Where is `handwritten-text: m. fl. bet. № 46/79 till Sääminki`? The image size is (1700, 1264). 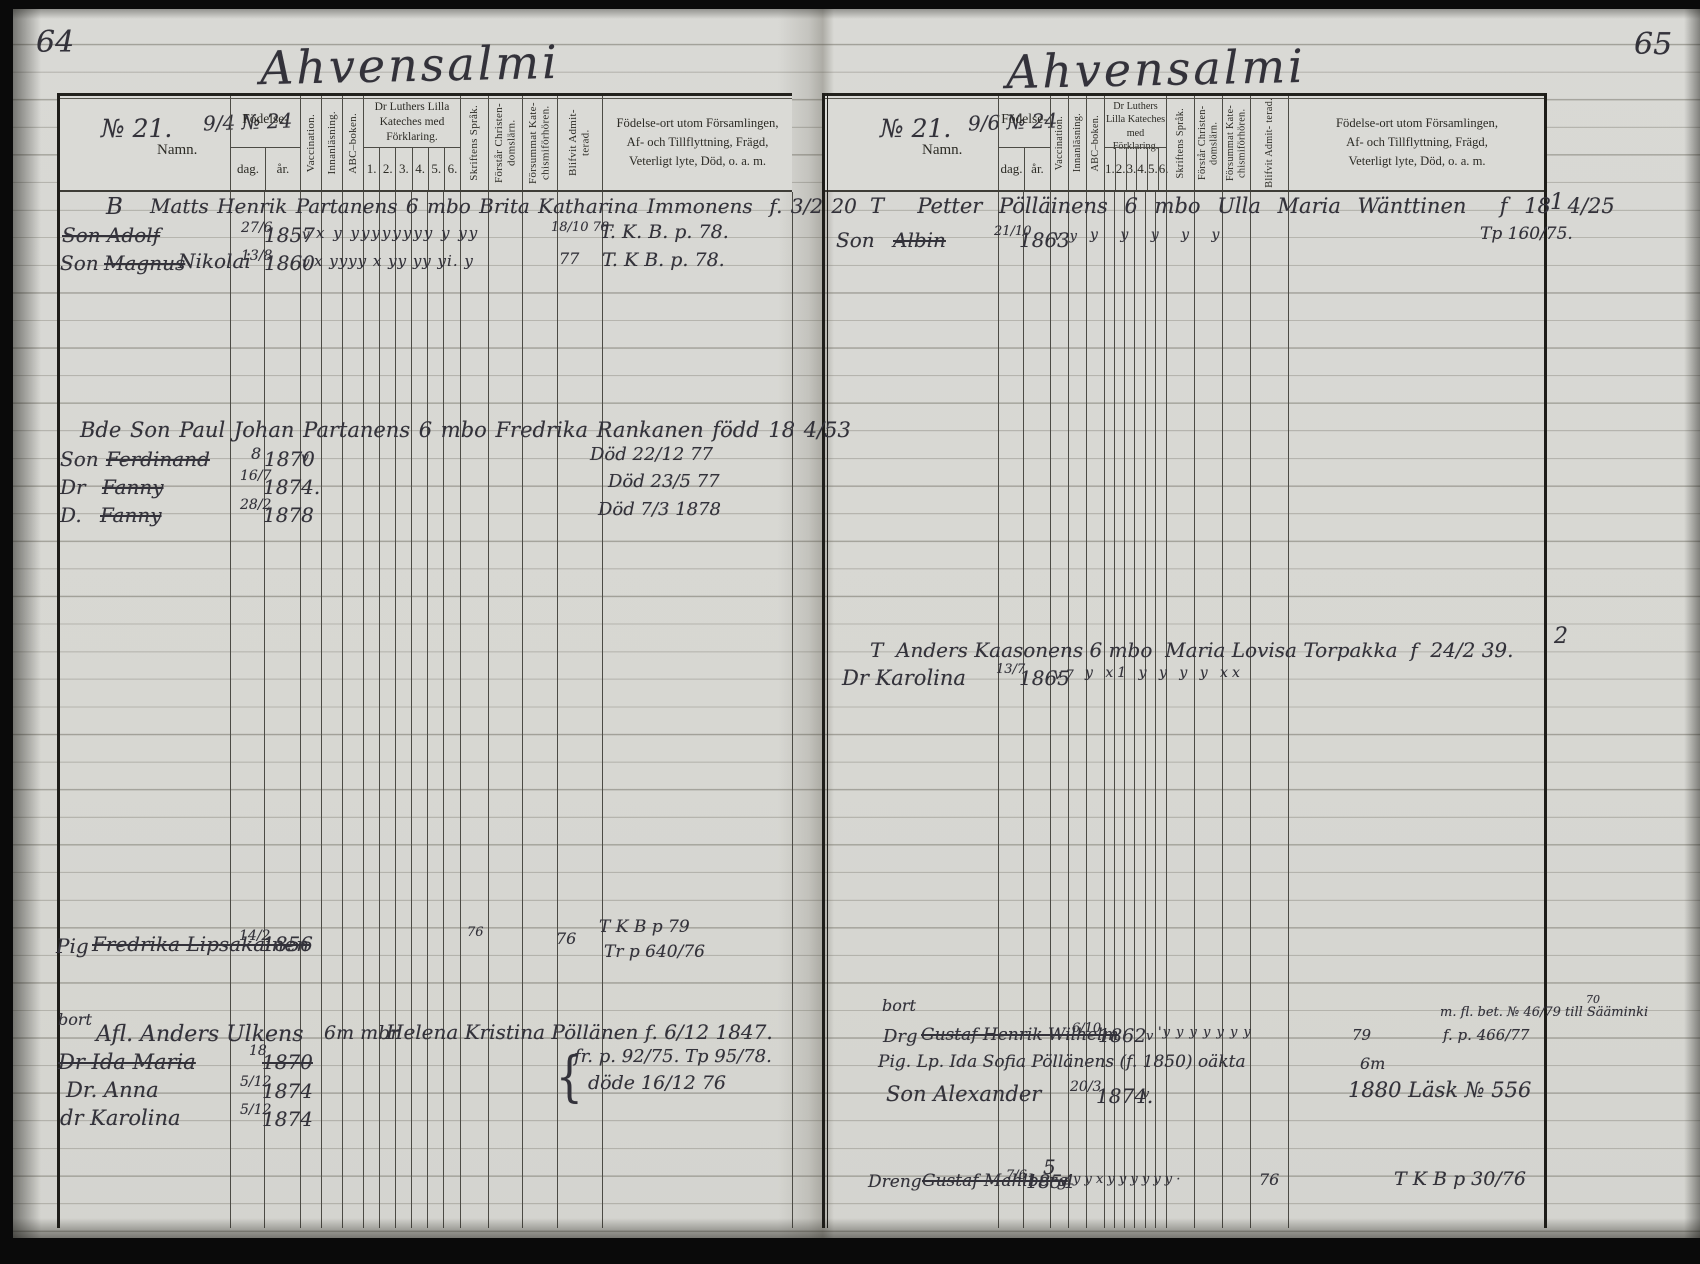
handwritten-text: m. fl. bet. № 46/79 till Sääminki is located at coordinates (1544, 1012).